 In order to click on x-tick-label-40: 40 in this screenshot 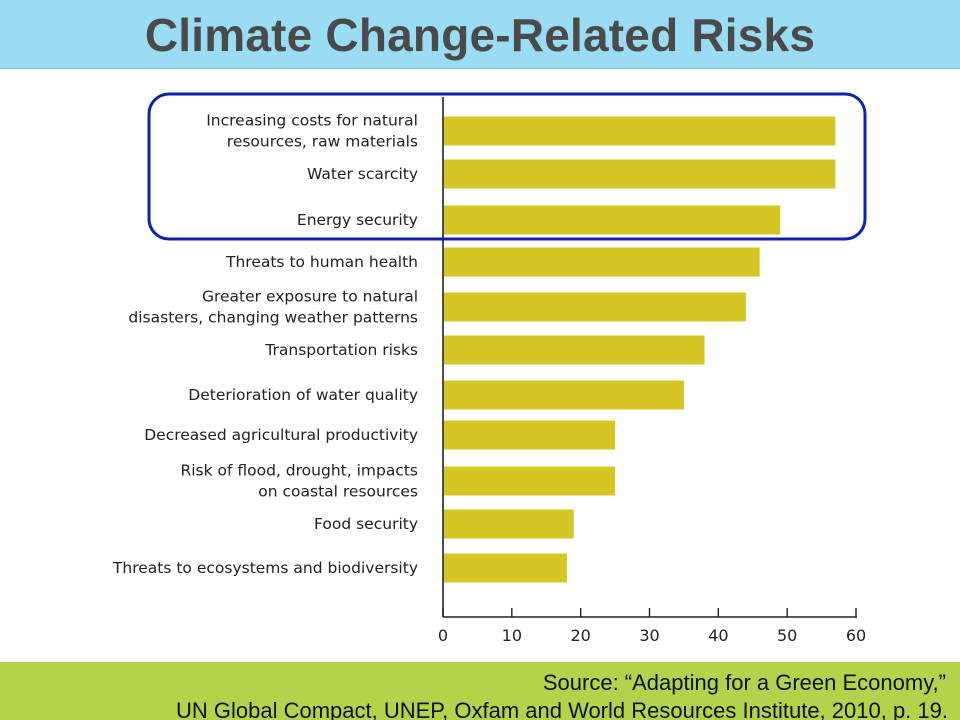, I will do `click(718, 635)`.